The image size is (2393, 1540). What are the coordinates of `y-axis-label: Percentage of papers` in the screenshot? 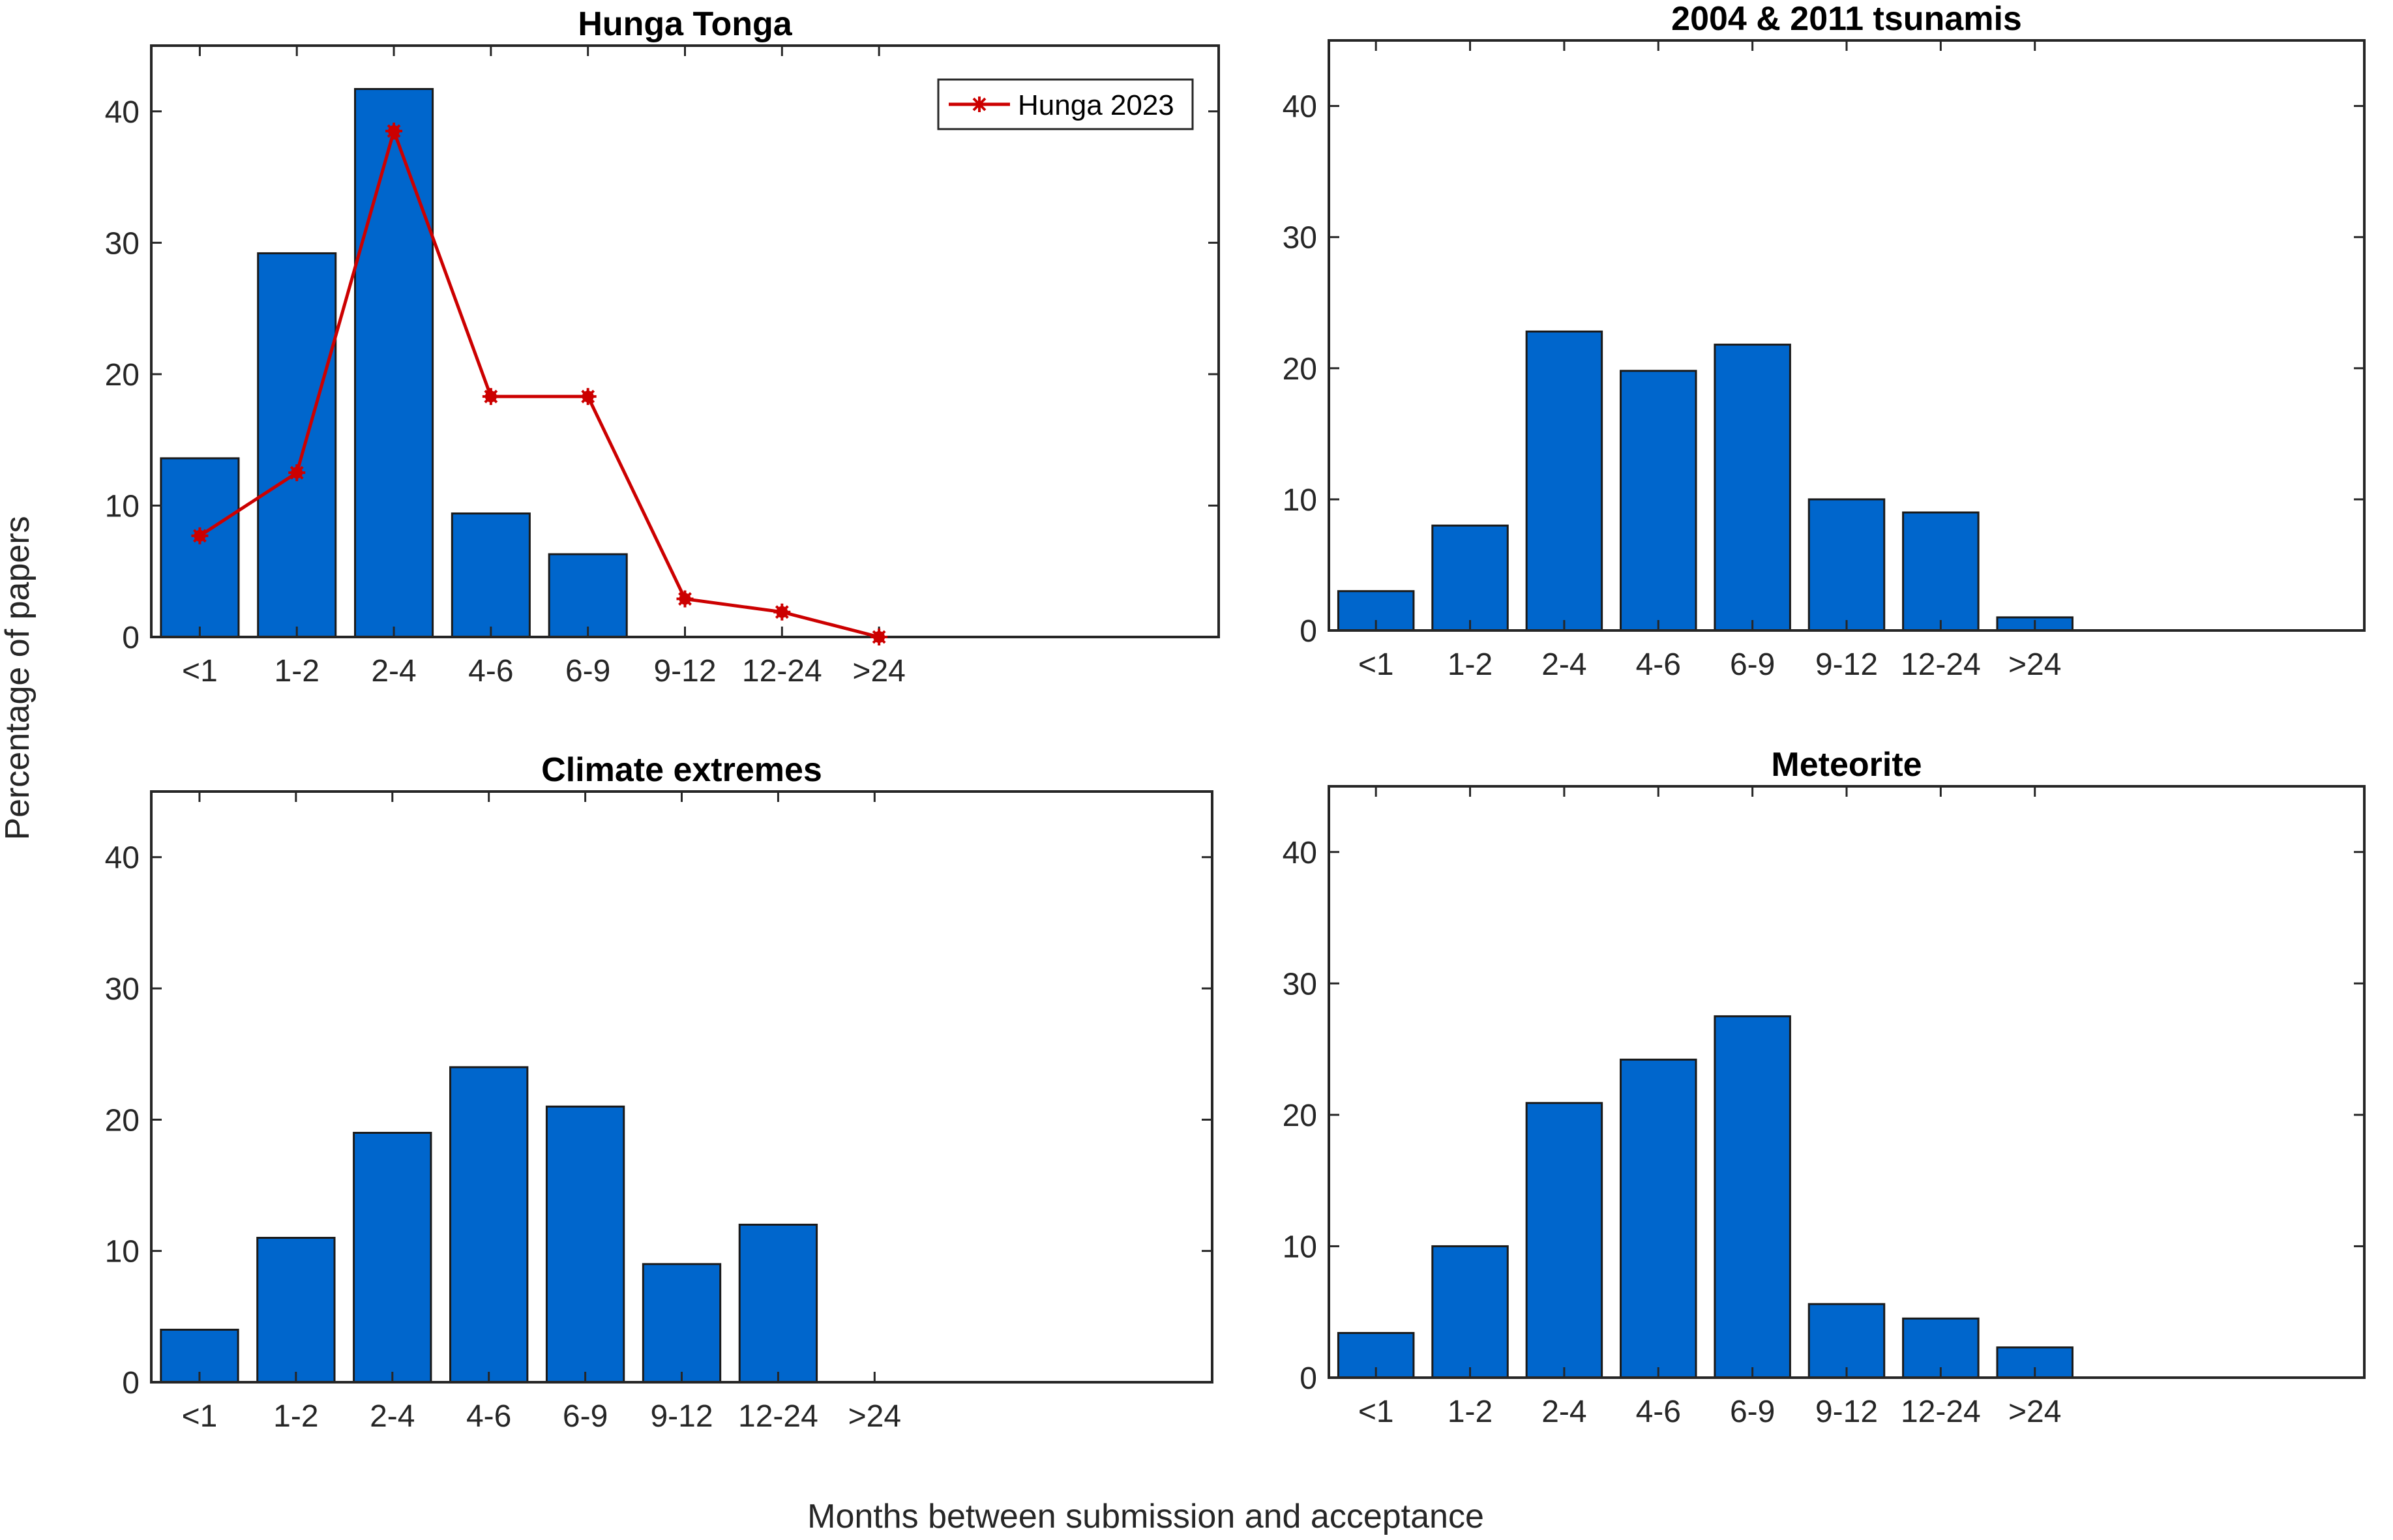 It's located at (18, 678).